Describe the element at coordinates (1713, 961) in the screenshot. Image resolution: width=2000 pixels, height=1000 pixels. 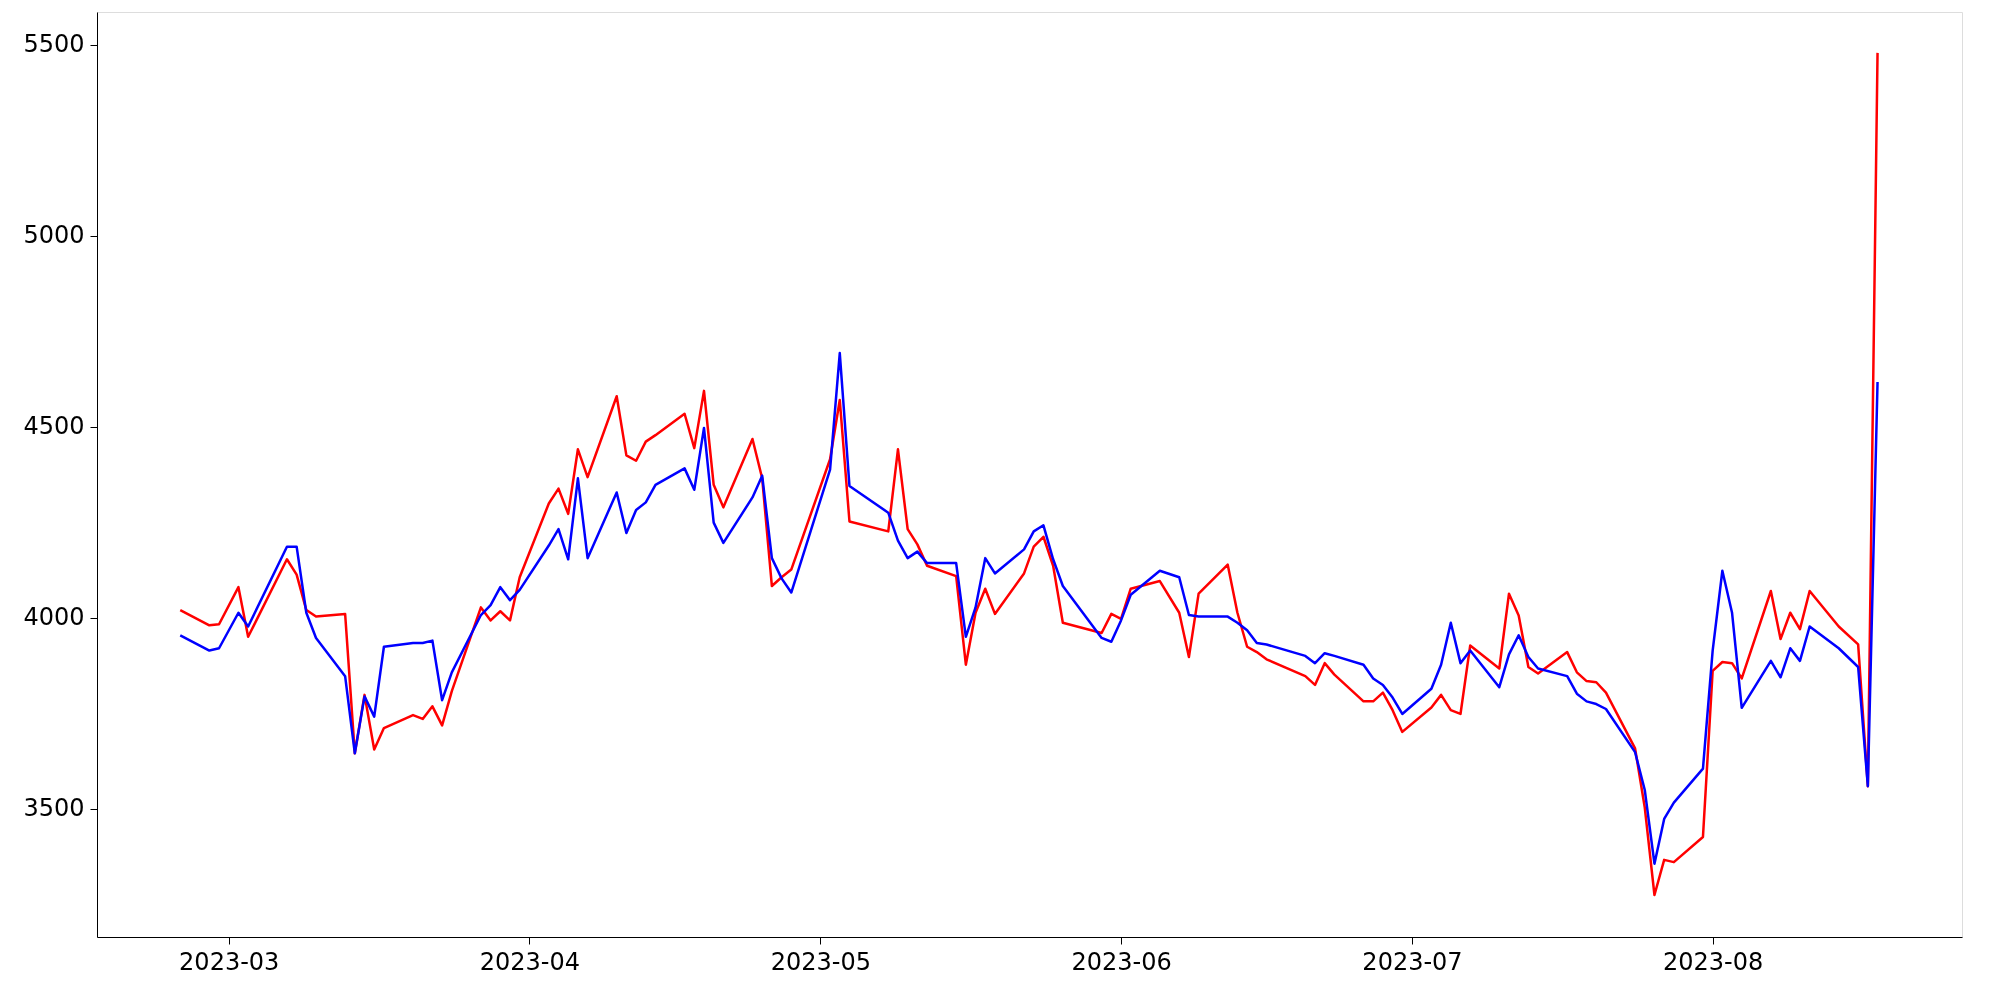
I see `x-tick-label: 2023-08` at that location.